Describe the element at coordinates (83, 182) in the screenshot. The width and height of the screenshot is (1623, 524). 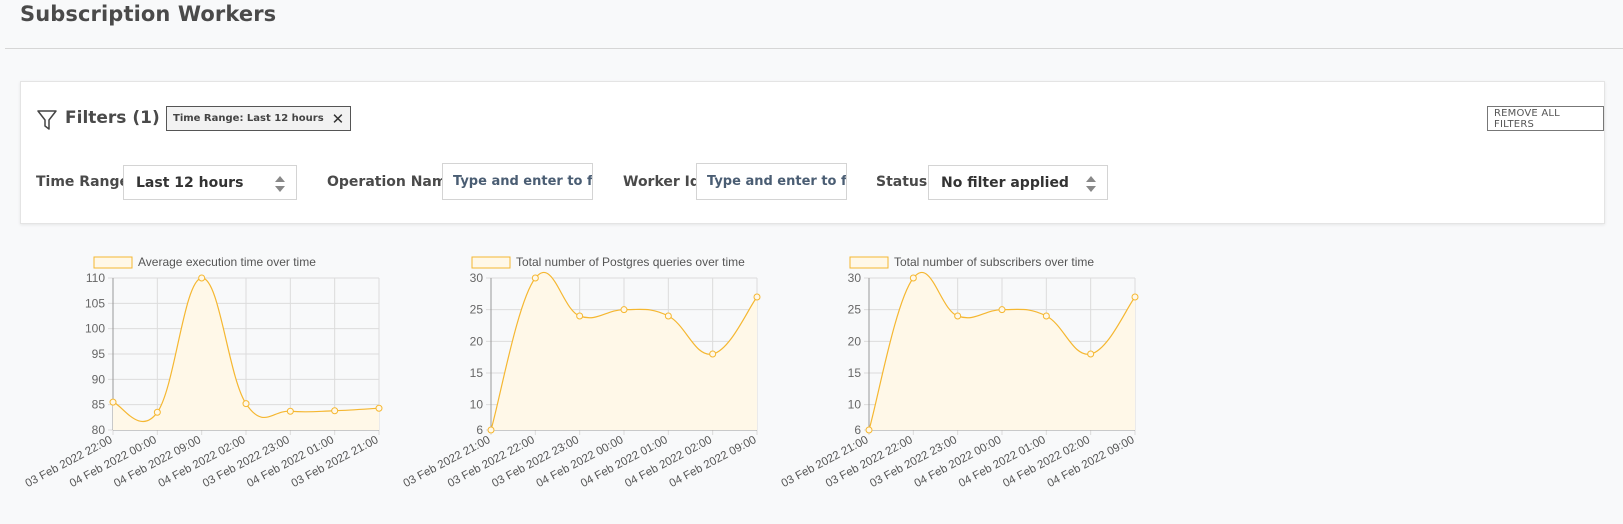
I see `time-range-label: Time Range` at that location.